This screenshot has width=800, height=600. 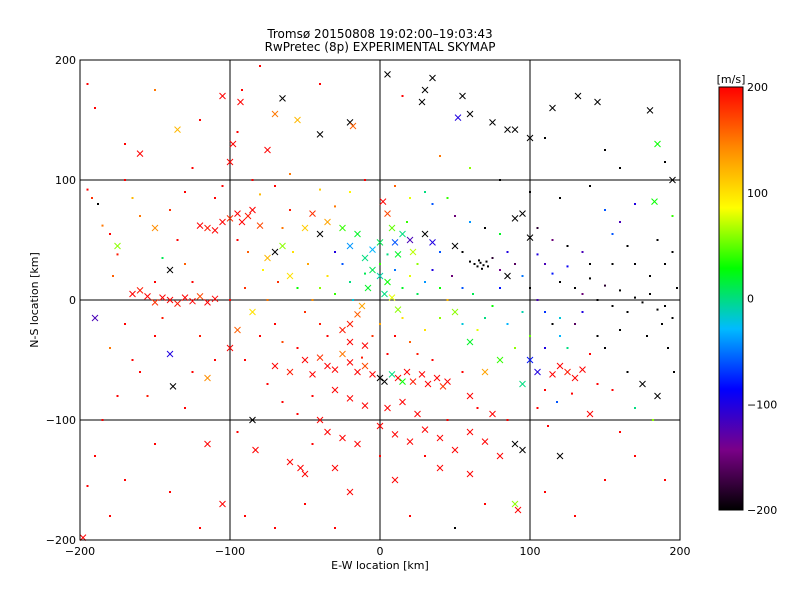 What do you see at coordinates (34, 300) in the screenshot?
I see `y-axis-label: N-S location [km]` at bounding box center [34, 300].